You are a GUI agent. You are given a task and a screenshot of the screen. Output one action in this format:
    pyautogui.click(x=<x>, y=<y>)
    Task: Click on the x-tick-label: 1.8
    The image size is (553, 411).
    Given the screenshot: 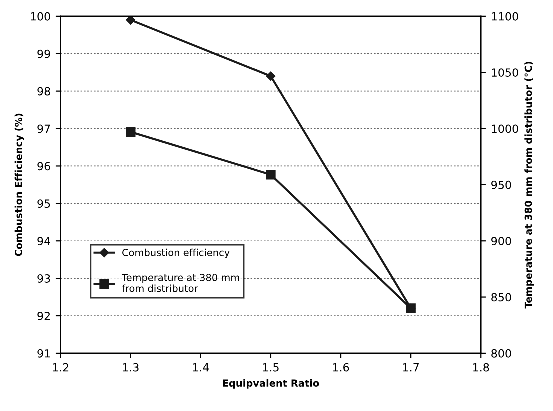 What is the action you would take?
    pyautogui.click(x=481, y=367)
    